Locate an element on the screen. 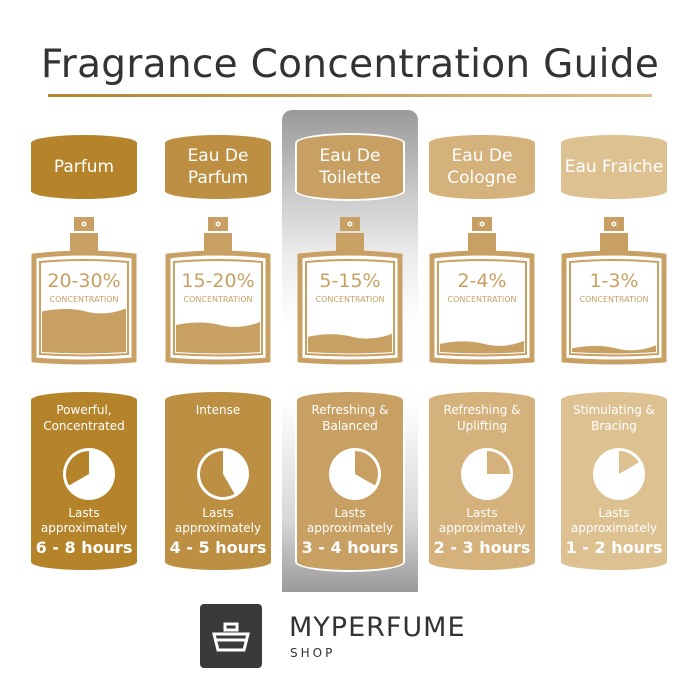  type-name: Eau Fraiche is located at coordinates (614, 167).